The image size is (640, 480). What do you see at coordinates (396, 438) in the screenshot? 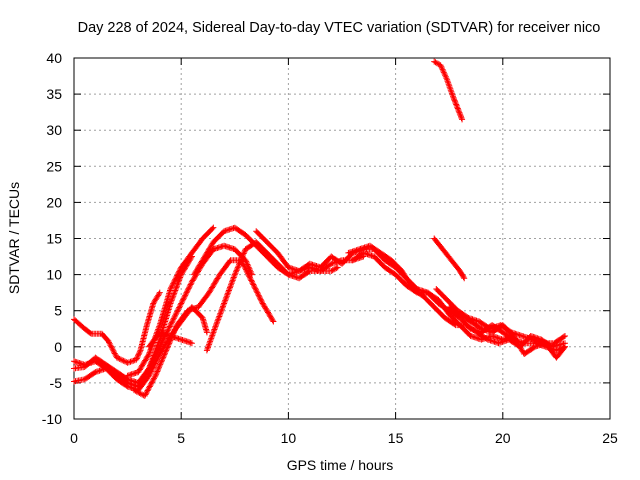
I see `x-tick-label: 15` at bounding box center [396, 438].